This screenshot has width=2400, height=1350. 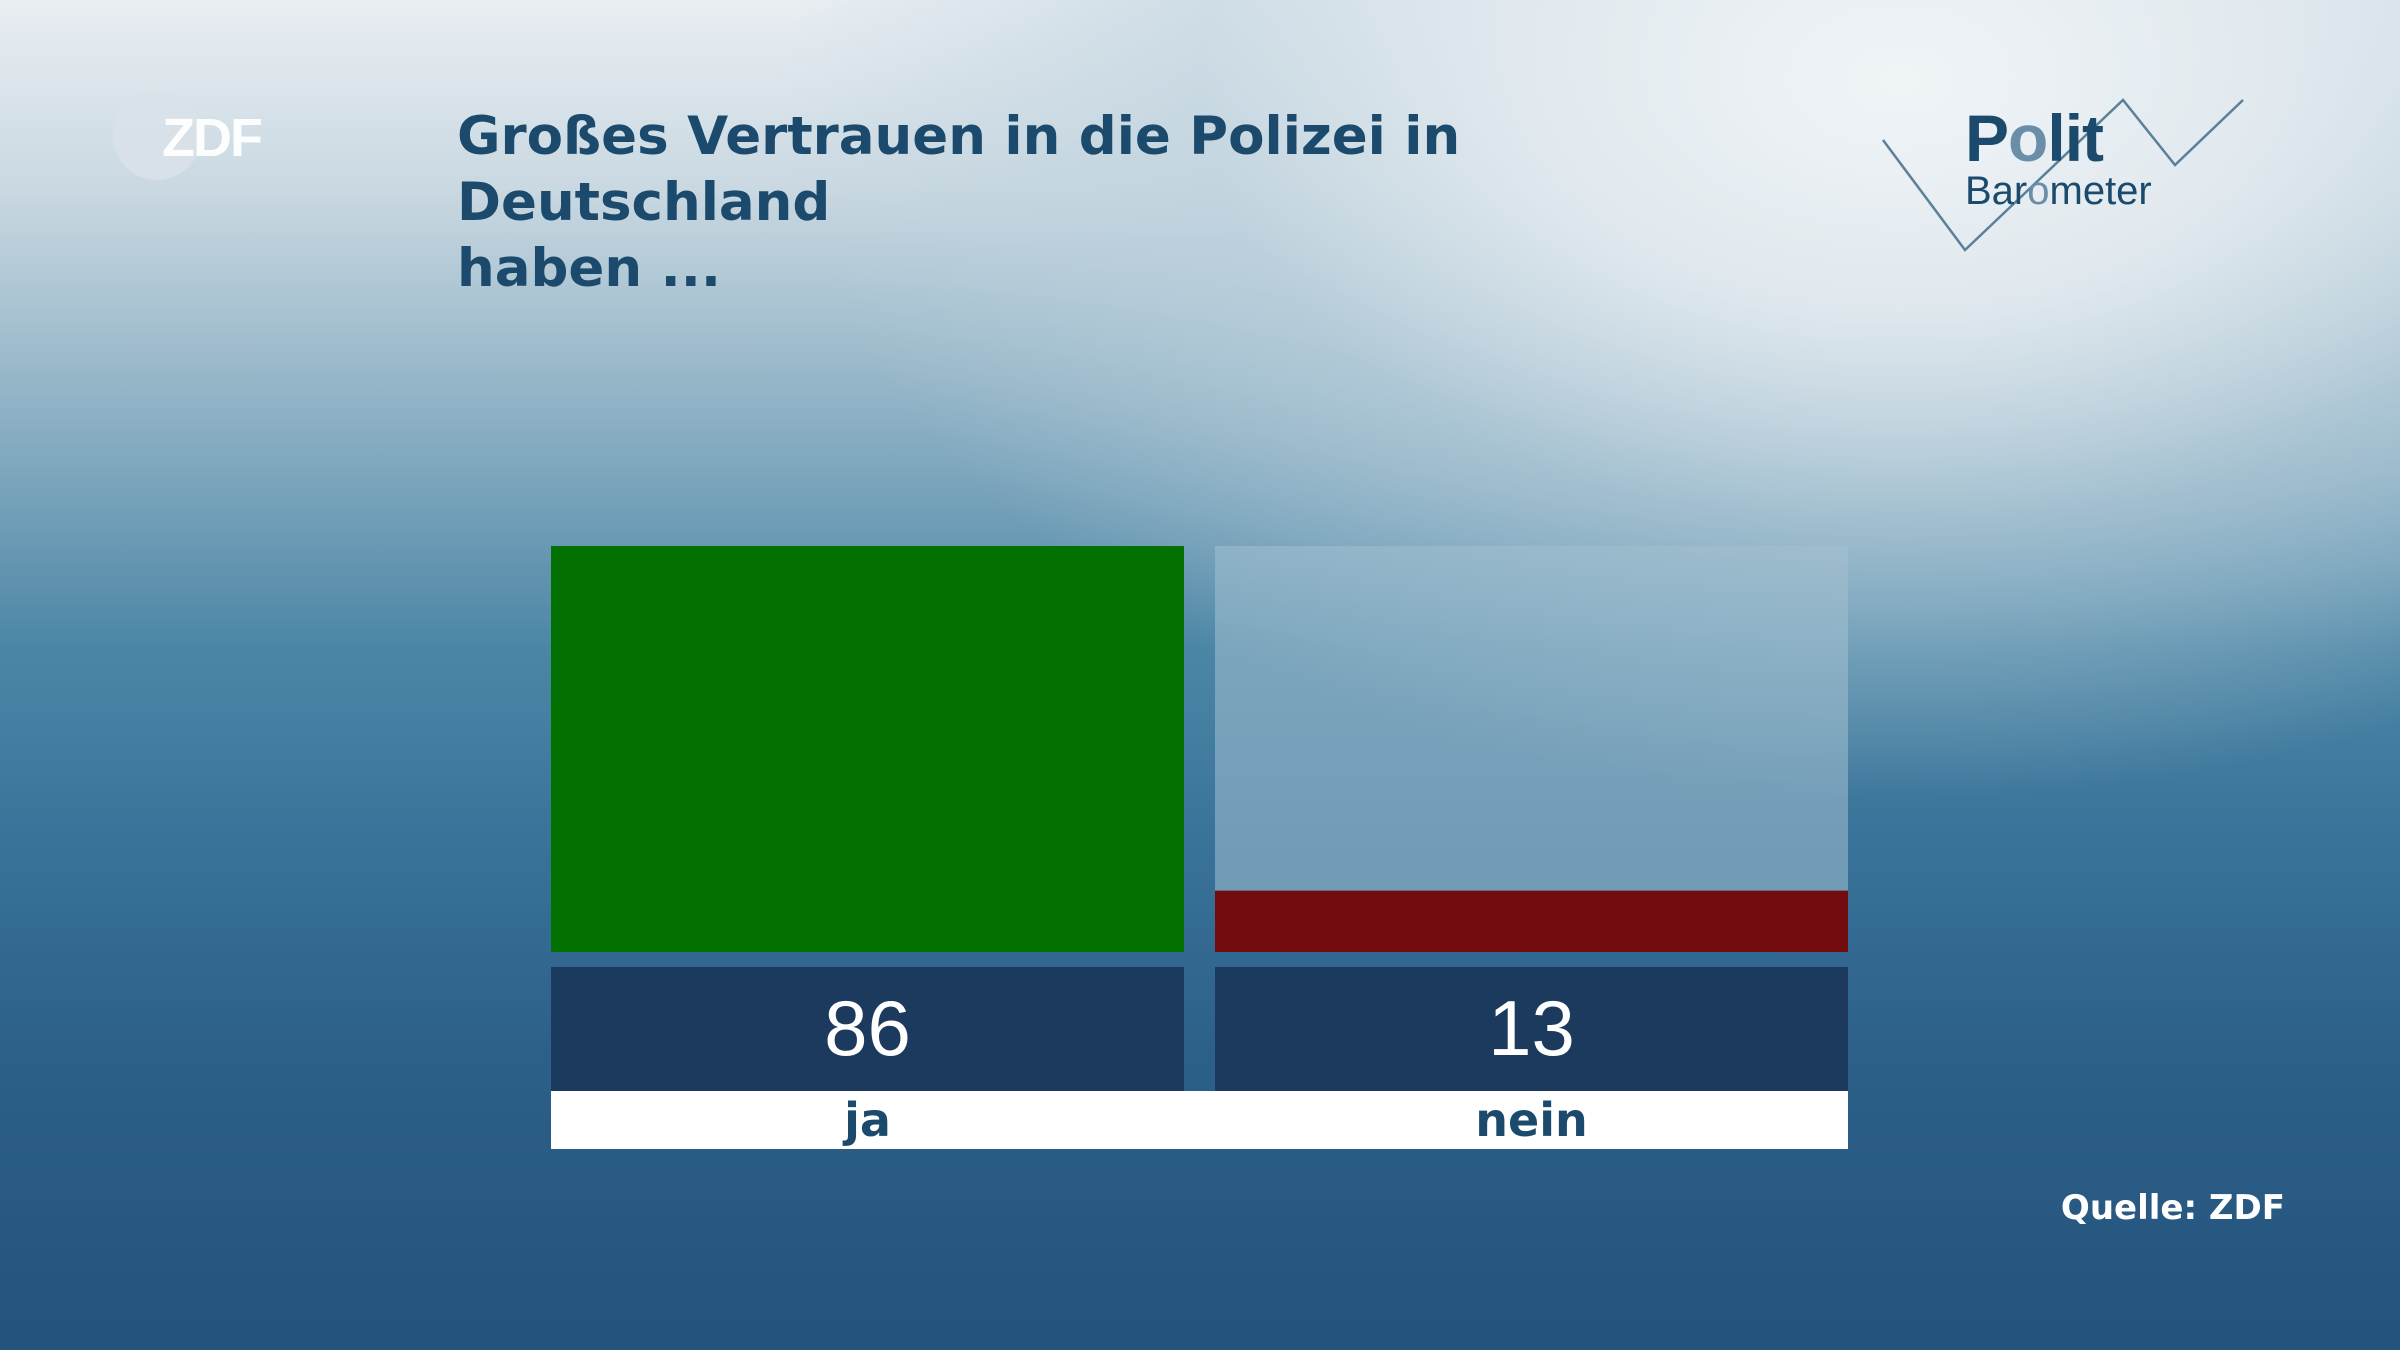 I want to click on zdf-logo: ZDF, so click(x=188, y=136).